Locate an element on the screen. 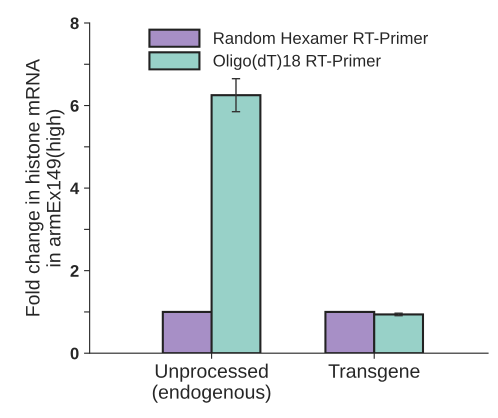  legend-label: Oligo(dT)18 RT-Primer is located at coordinates (297, 62).